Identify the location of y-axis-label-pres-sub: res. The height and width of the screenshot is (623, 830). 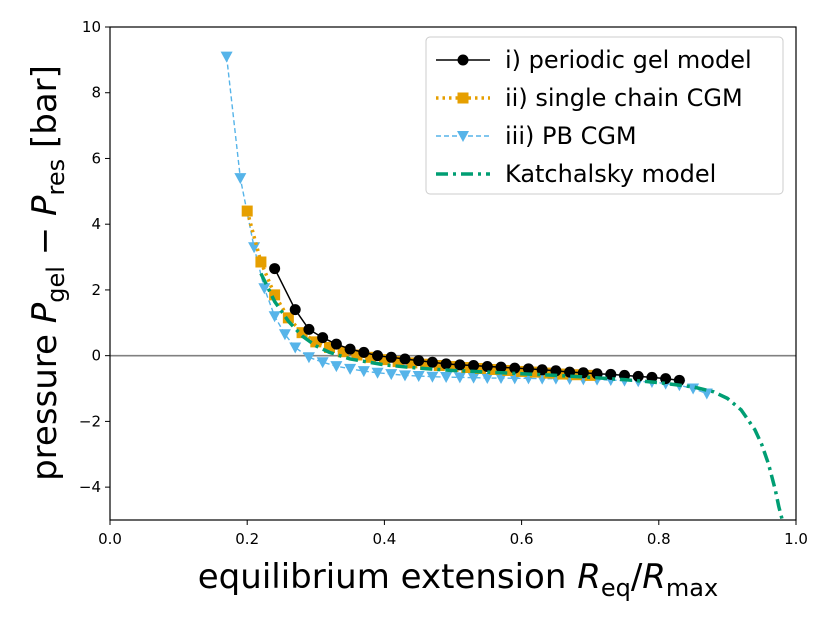
(56, 177).